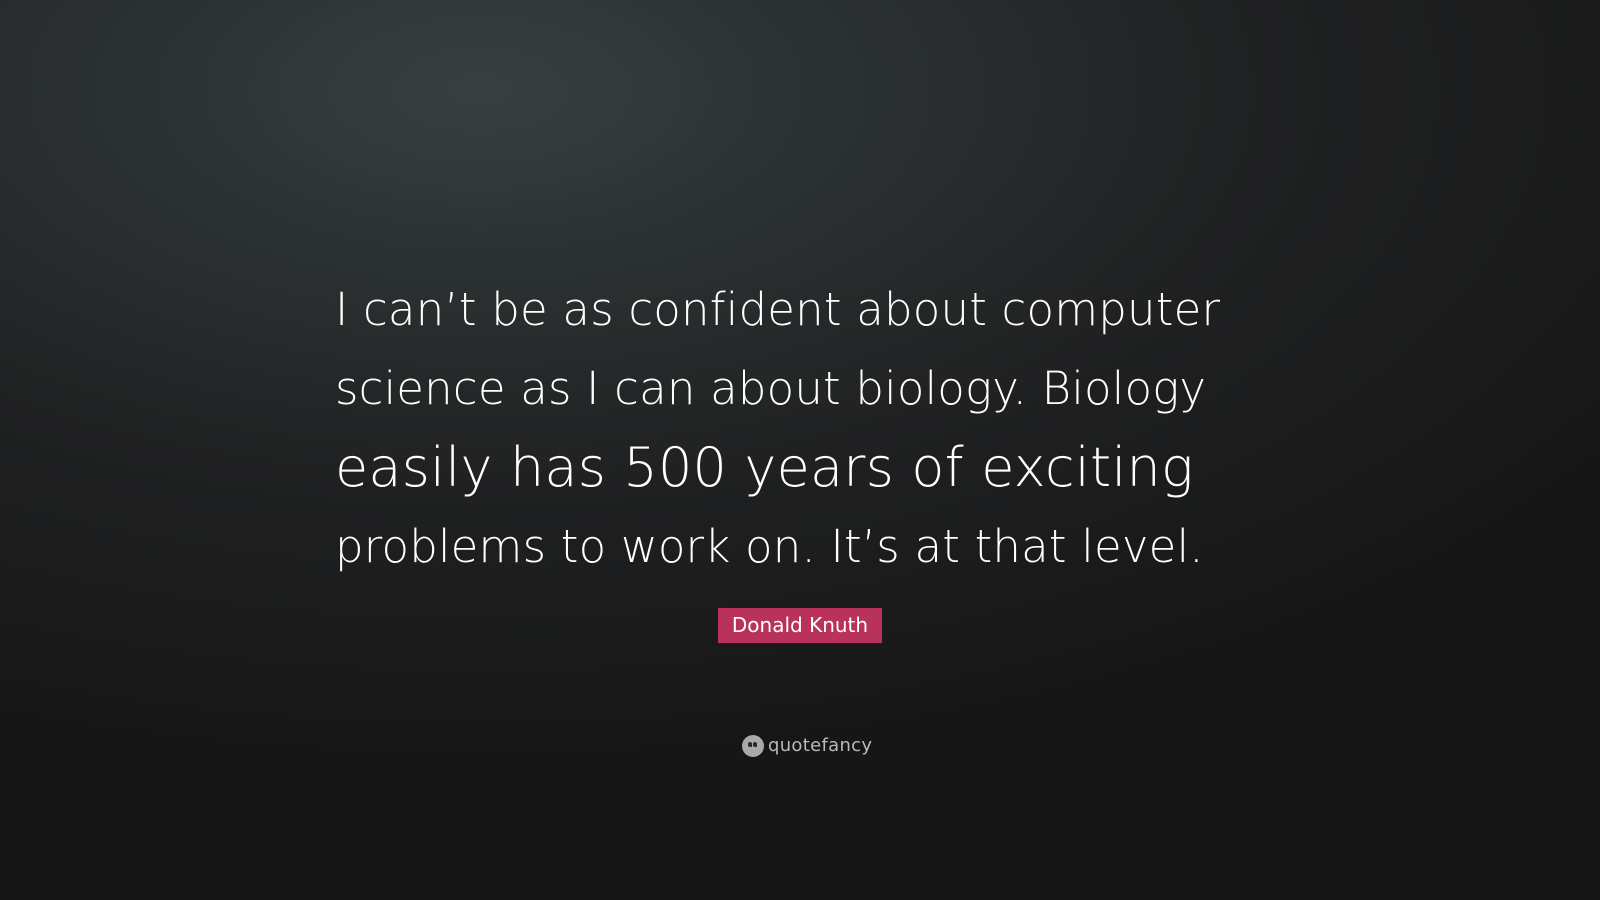  I want to click on quote-mark-icon, so click(753, 746).